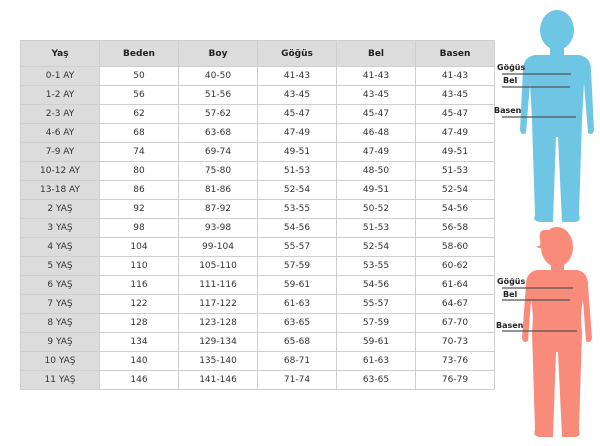 The height and width of the screenshot is (446, 600). What do you see at coordinates (297, 266) in the screenshot?
I see `table-cell: 57-59` at bounding box center [297, 266].